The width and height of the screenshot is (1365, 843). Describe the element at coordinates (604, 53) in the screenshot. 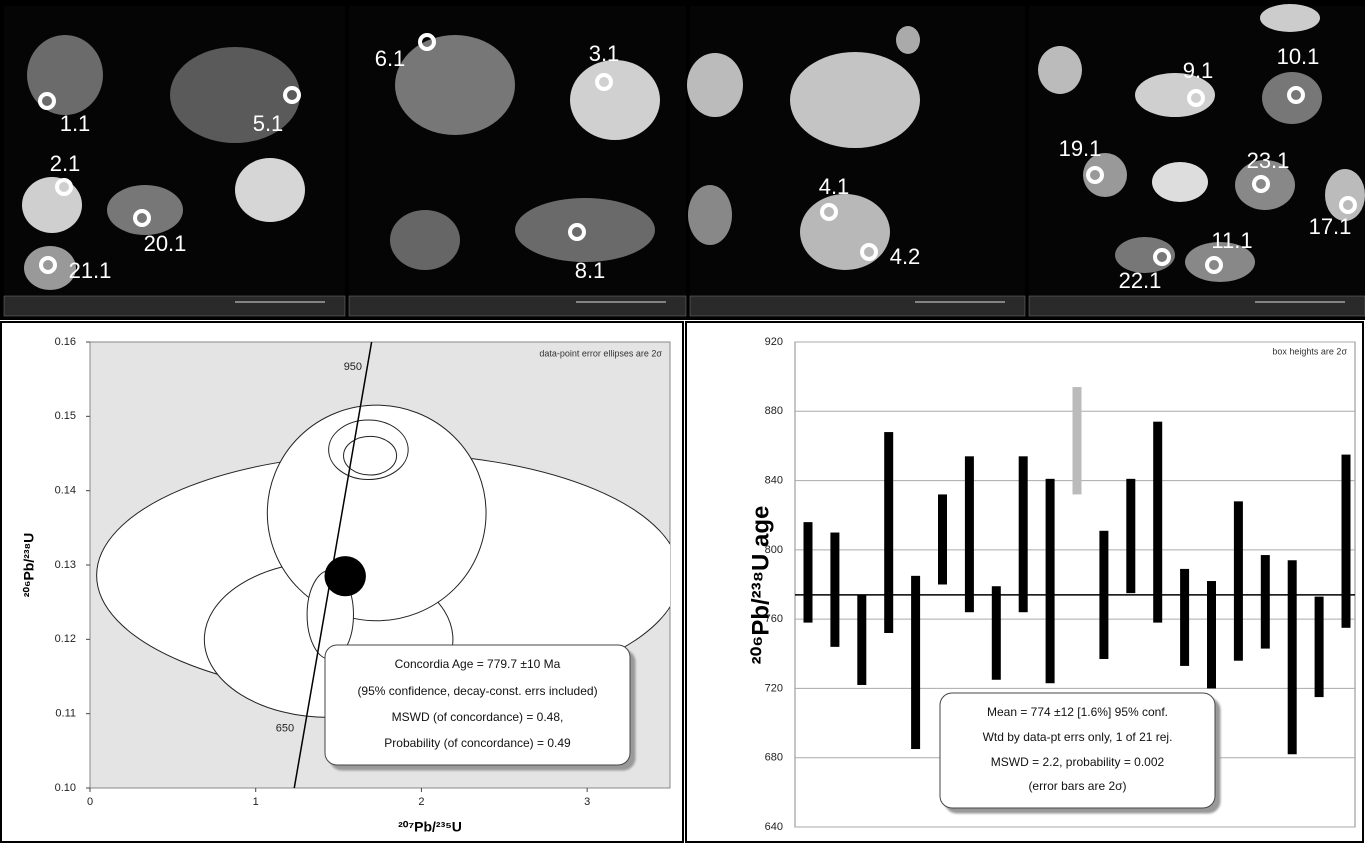

I see `spot-label: 3.1` at that location.